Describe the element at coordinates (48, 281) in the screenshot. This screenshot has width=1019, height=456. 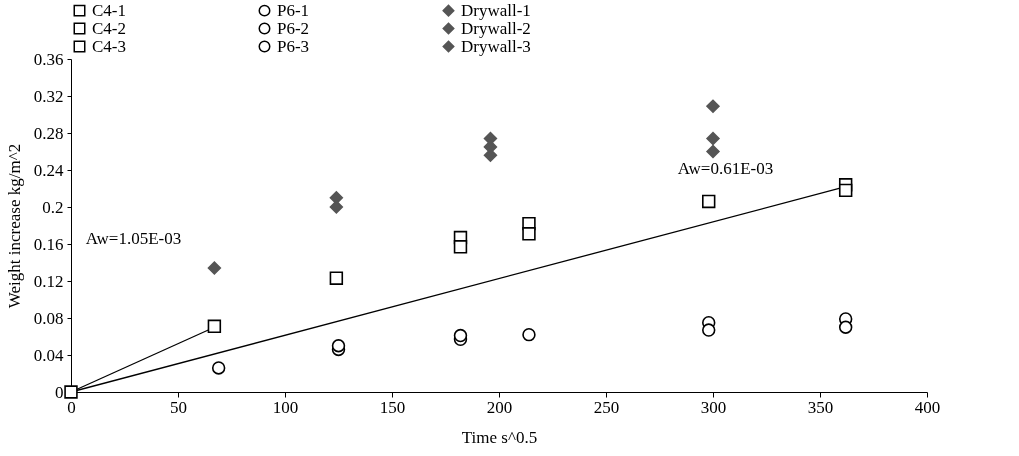
I see `y-tick-label: 0.12` at that location.